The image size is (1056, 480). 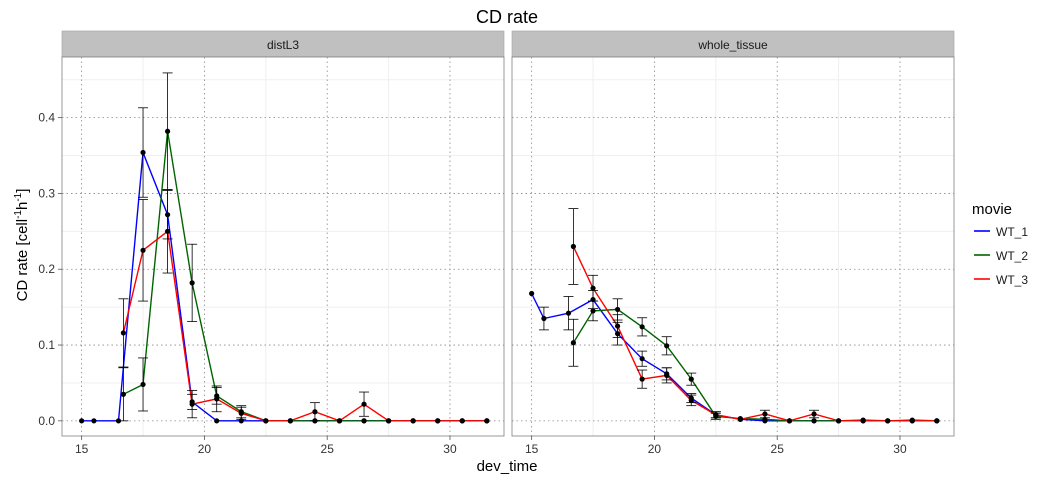 What do you see at coordinates (18, 214) in the screenshot?
I see `y-axis-label-sup1: -1` at bounding box center [18, 214].